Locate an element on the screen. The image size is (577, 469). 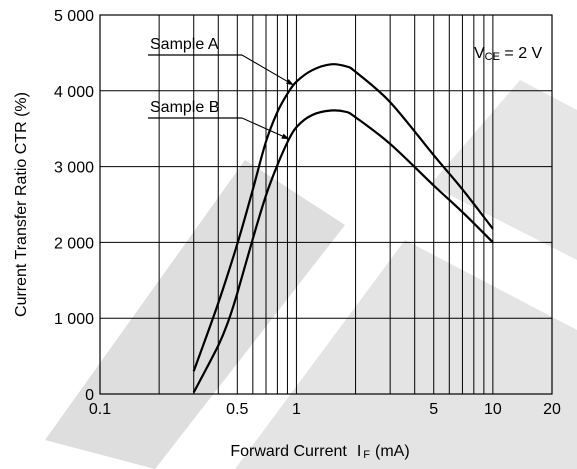
x-axis-label: Forward Current I F (mA) is located at coordinates (319, 452).